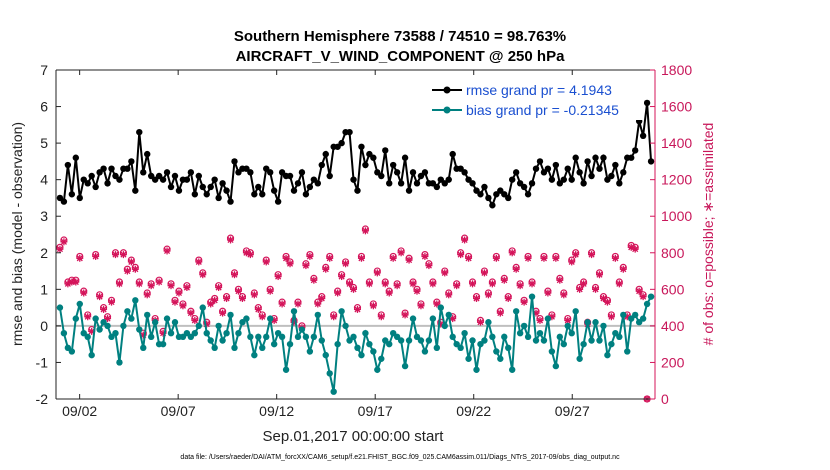 This screenshot has width=830, height=470. What do you see at coordinates (44, 216) in the screenshot?
I see `y-tick-label-left: 3` at bounding box center [44, 216].